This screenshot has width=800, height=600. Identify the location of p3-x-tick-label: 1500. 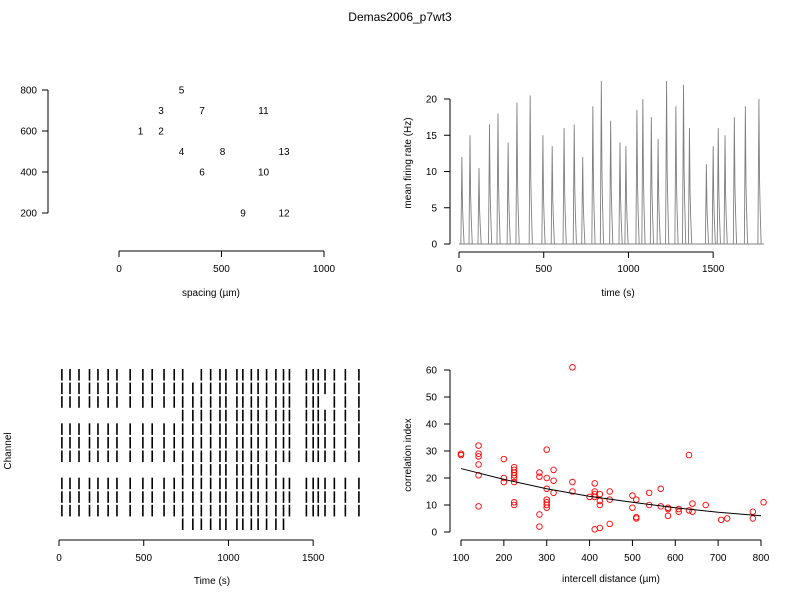
(313, 558).